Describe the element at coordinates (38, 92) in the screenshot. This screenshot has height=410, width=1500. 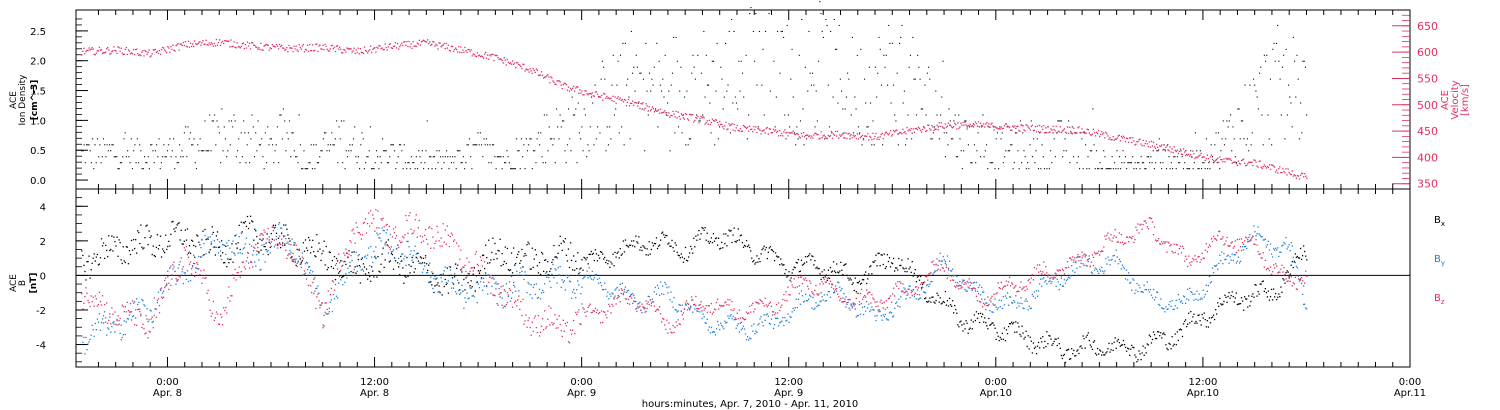
I see `density-tick-label: 1.5` at that location.